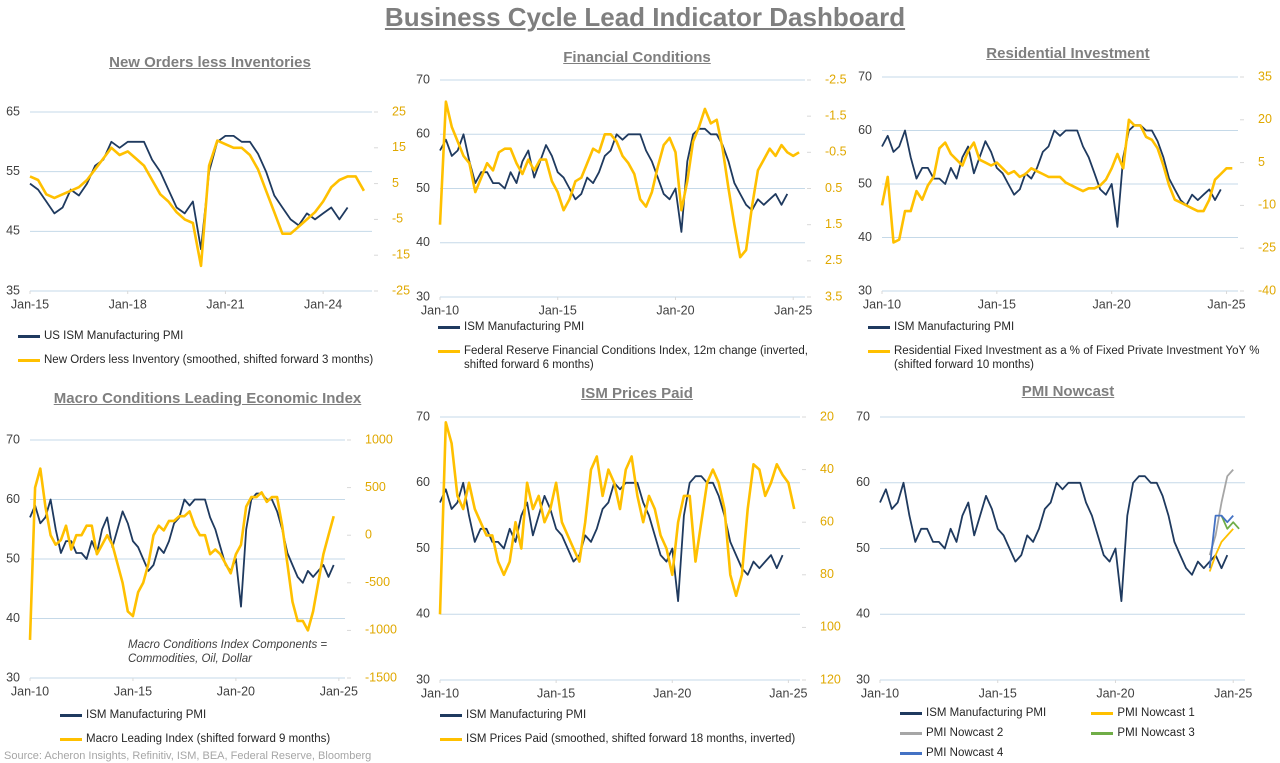 The width and height of the screenshot is (1280, 763). I want to click on y2-tick-label: 15, so click(399, 147).